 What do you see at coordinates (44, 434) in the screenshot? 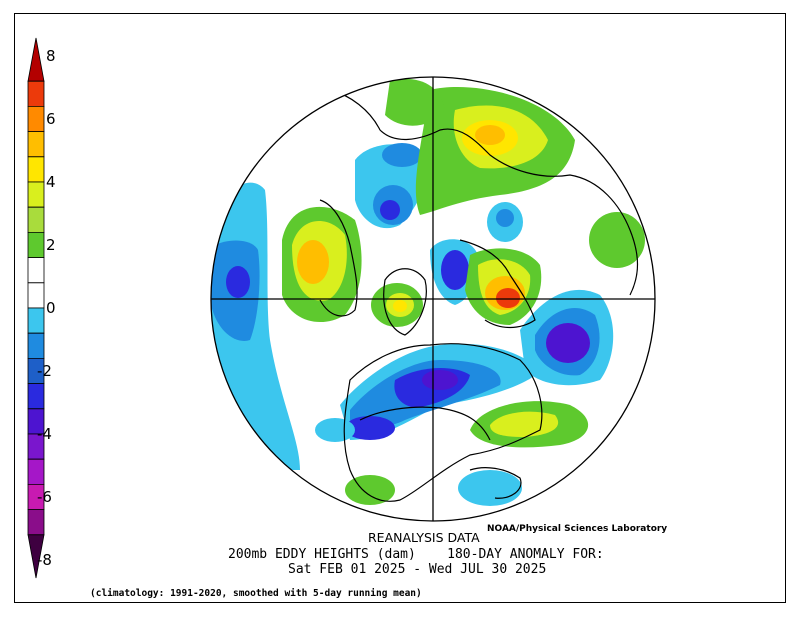
I see `color-bar-tick-label: -4` at bounding box center [44, 434].